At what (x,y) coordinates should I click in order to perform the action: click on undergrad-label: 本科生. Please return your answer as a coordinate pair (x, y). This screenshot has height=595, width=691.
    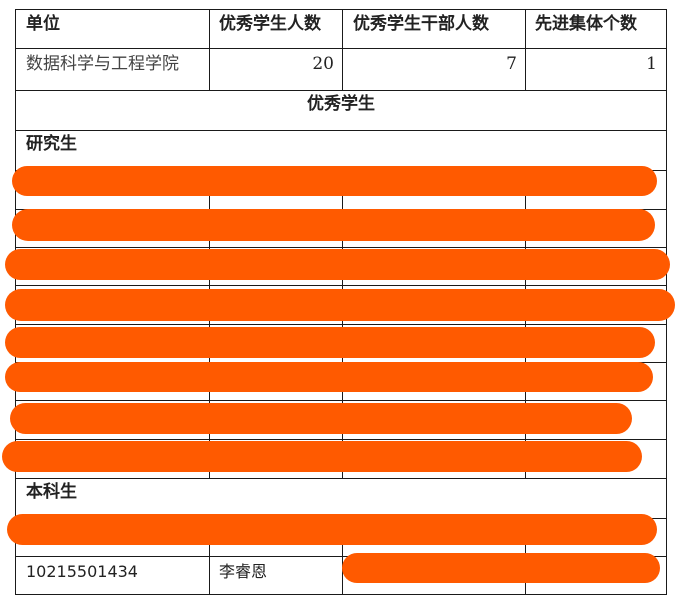
    Looking at the image, I should click on (51, 492).